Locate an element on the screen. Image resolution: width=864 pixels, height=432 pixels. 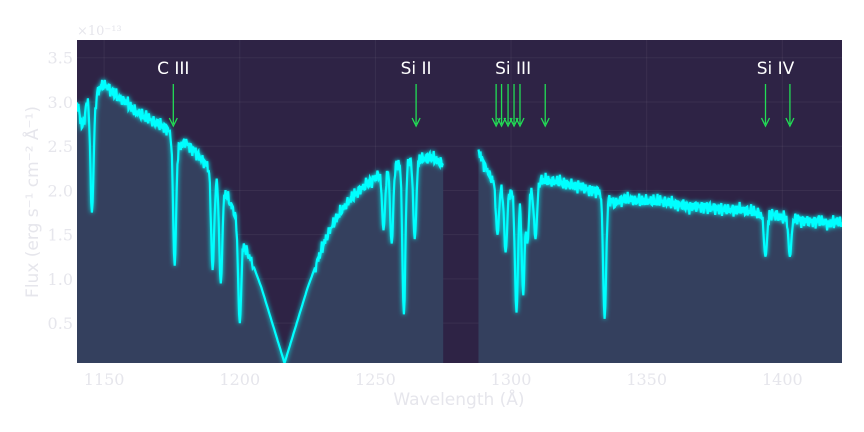
line-marker-group: C III is located at coordinates (173, 93).